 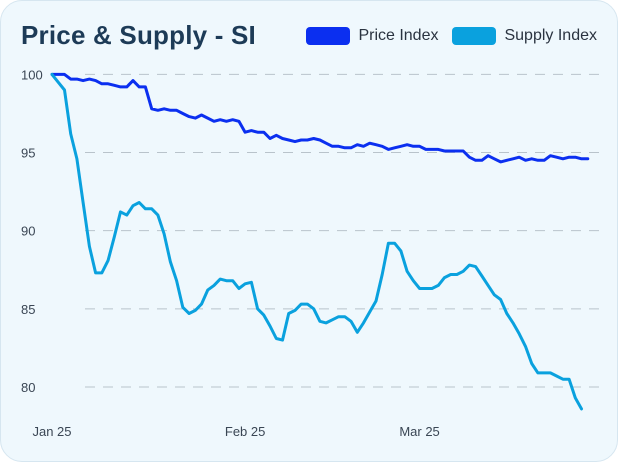 What do you see at coordinates (28, 153) in the screenshot?
I see `y-tick-label: 95` at bounding box center [28, 153].